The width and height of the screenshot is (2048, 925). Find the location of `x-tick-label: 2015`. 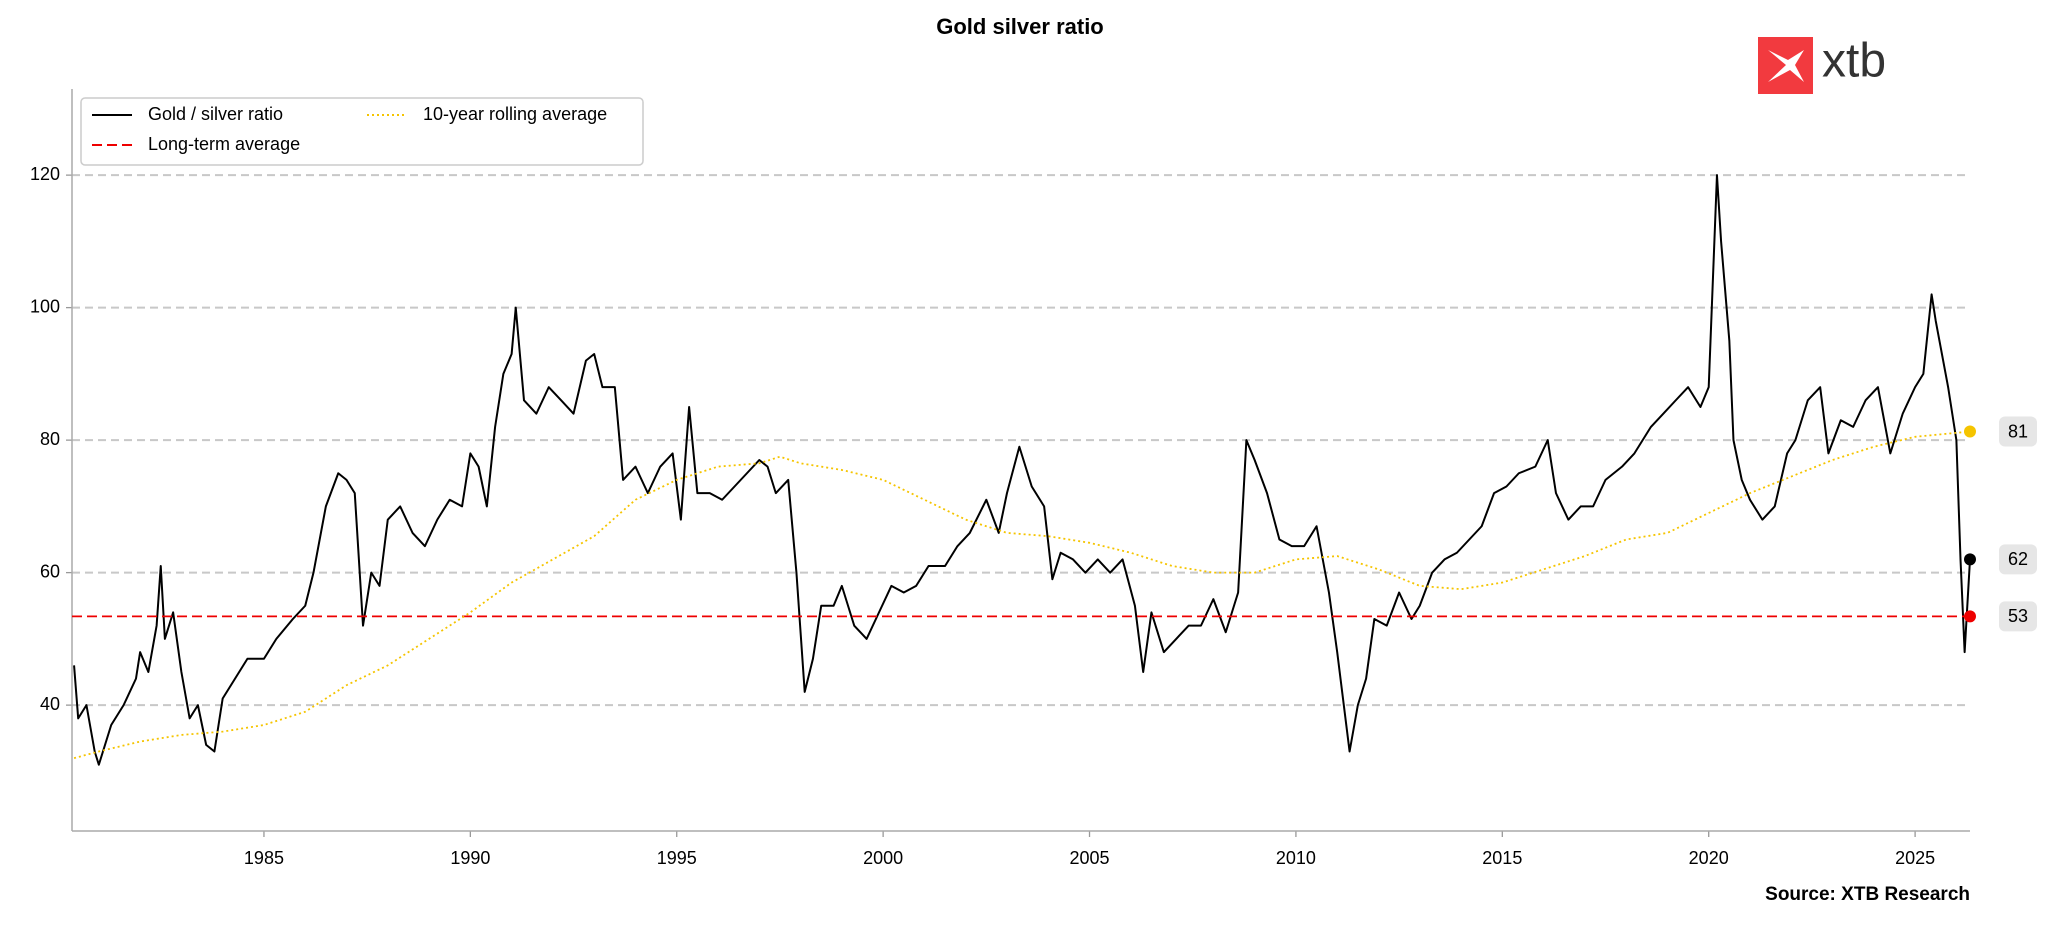

x-tick-label: 2015 is located at coordinates (1502, 858).